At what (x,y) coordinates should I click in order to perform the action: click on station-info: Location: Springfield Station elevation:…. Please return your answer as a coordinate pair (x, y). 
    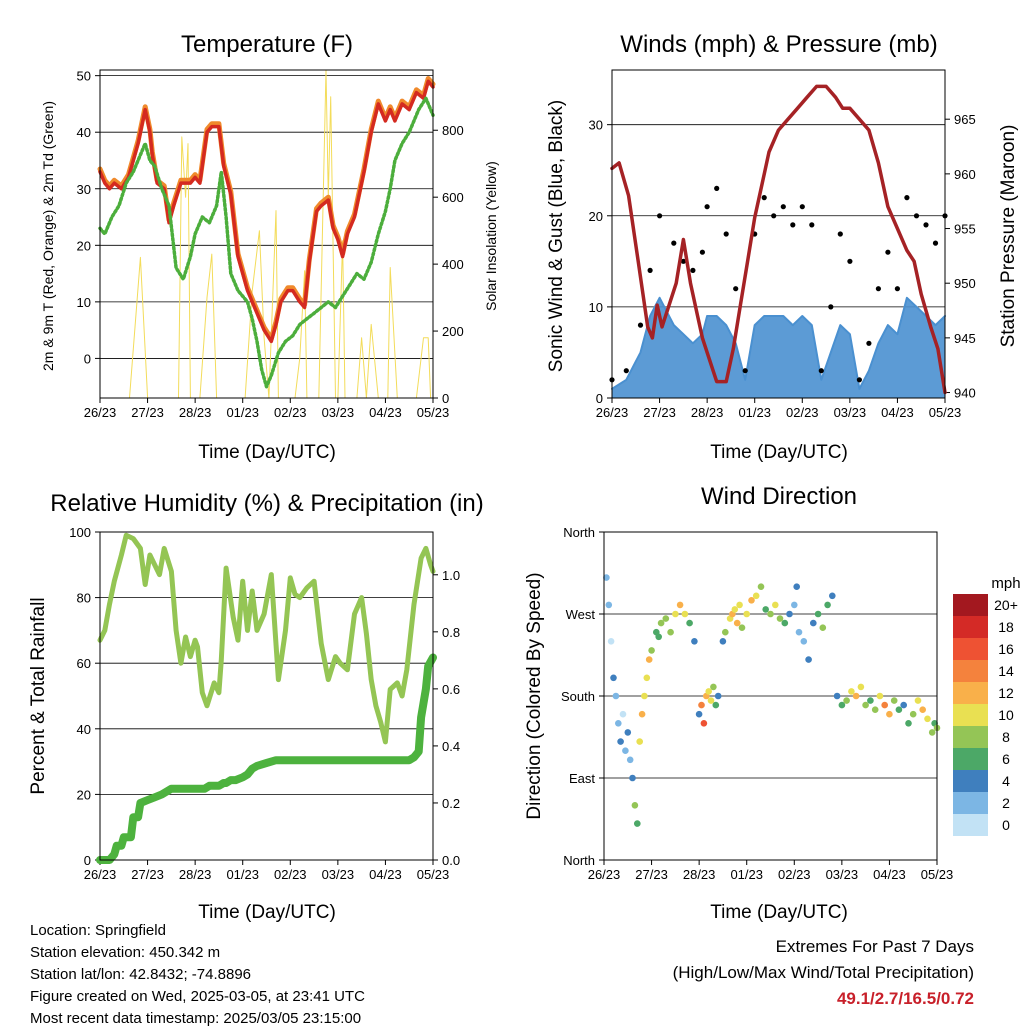
    Looking at the image, I should click on (197, 975).